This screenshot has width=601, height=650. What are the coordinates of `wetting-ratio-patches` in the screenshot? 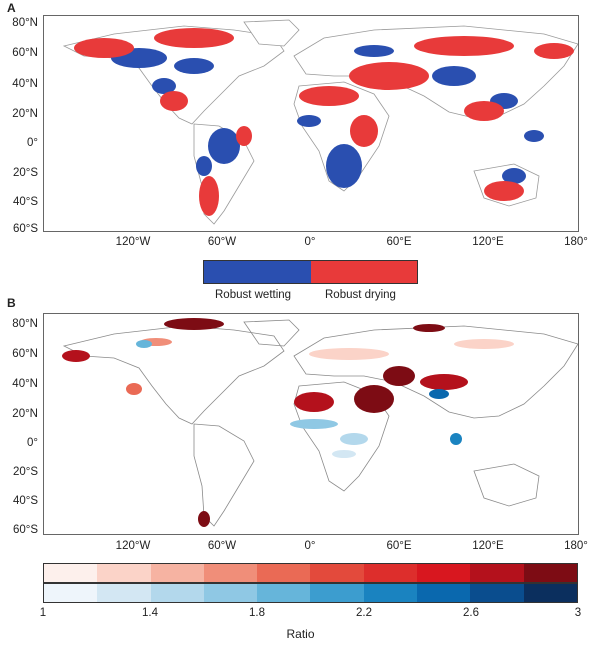 It's located at (299, 399).